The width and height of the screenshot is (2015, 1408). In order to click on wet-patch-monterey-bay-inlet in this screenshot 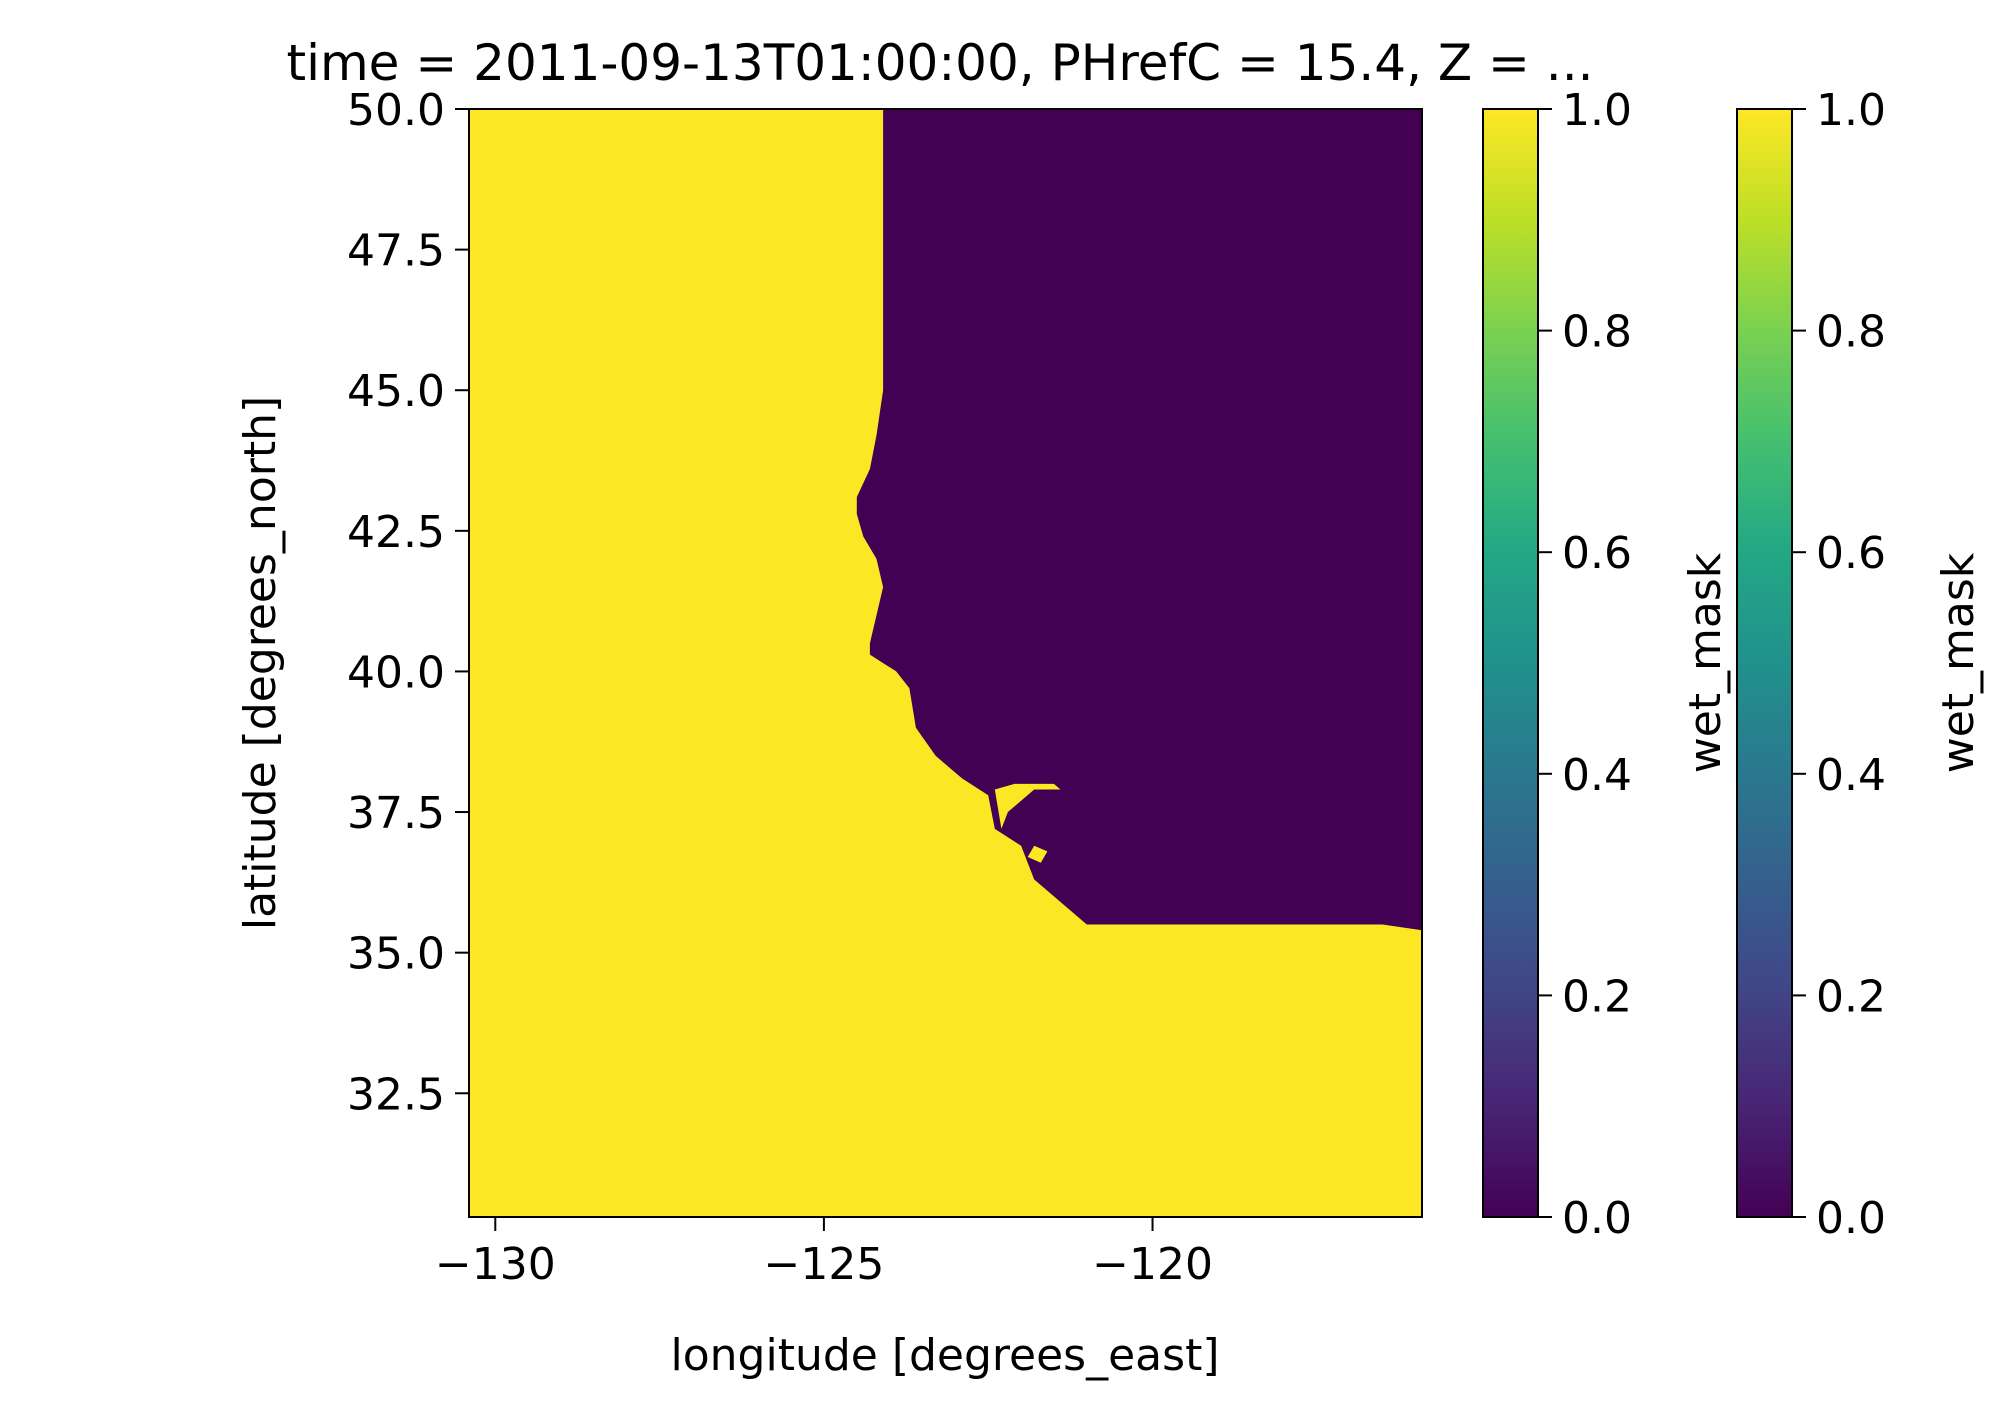, I will do `click(1037, 854)`.